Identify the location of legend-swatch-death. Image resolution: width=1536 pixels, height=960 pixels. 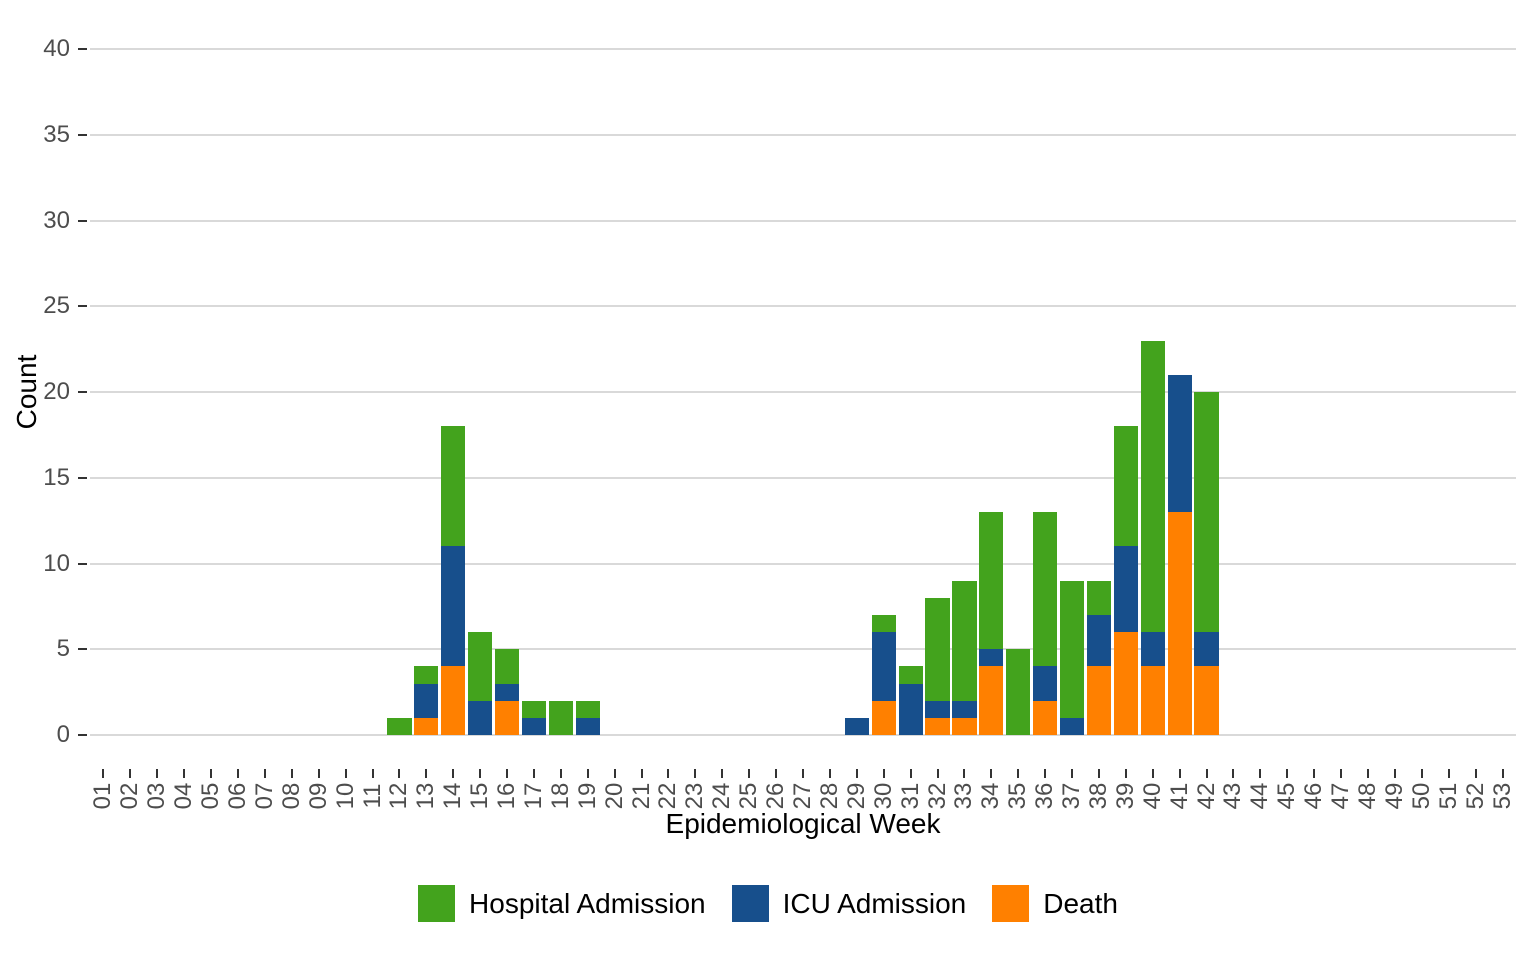
(1011, 903).